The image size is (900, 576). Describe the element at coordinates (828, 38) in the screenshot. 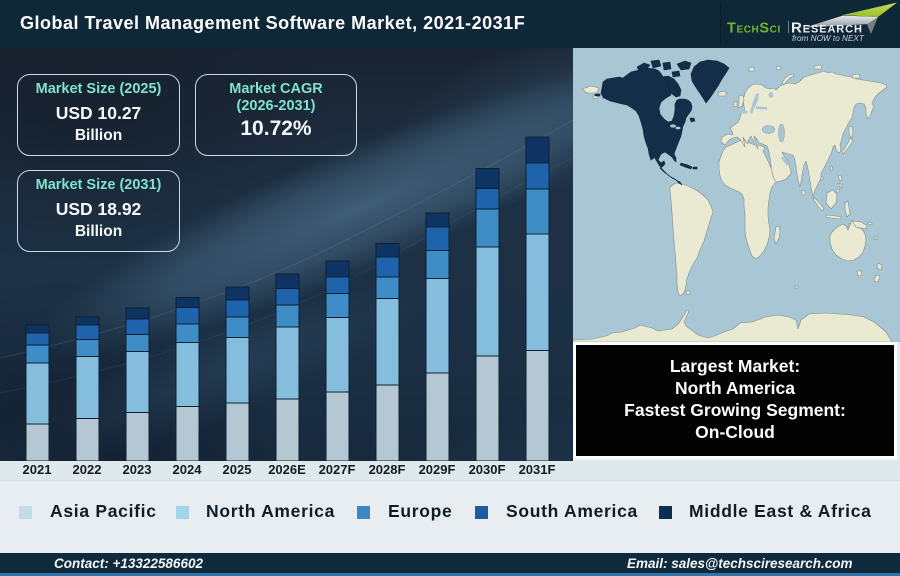

I see `svg-text: from NOW to NEXT` at that location.